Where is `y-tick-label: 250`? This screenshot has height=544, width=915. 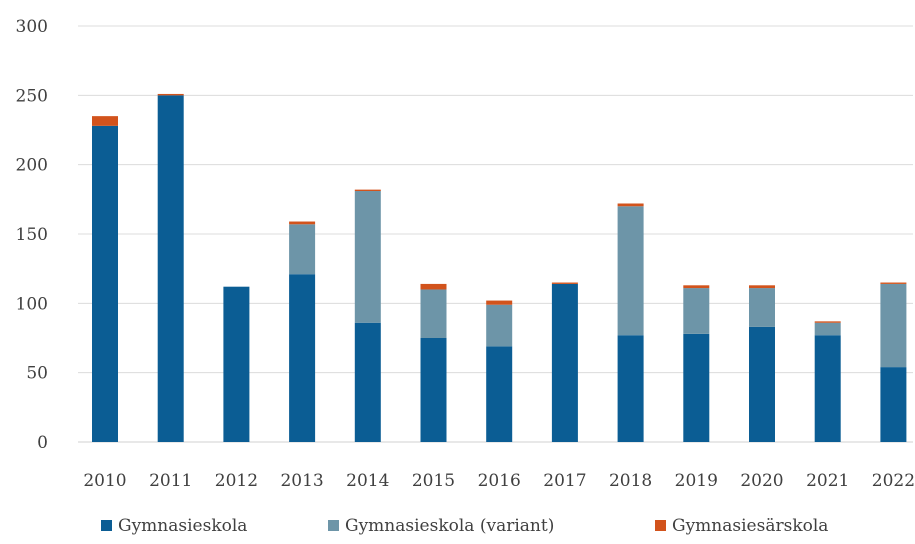
y-tick-label: 250 is located at coordinates (32, 96).